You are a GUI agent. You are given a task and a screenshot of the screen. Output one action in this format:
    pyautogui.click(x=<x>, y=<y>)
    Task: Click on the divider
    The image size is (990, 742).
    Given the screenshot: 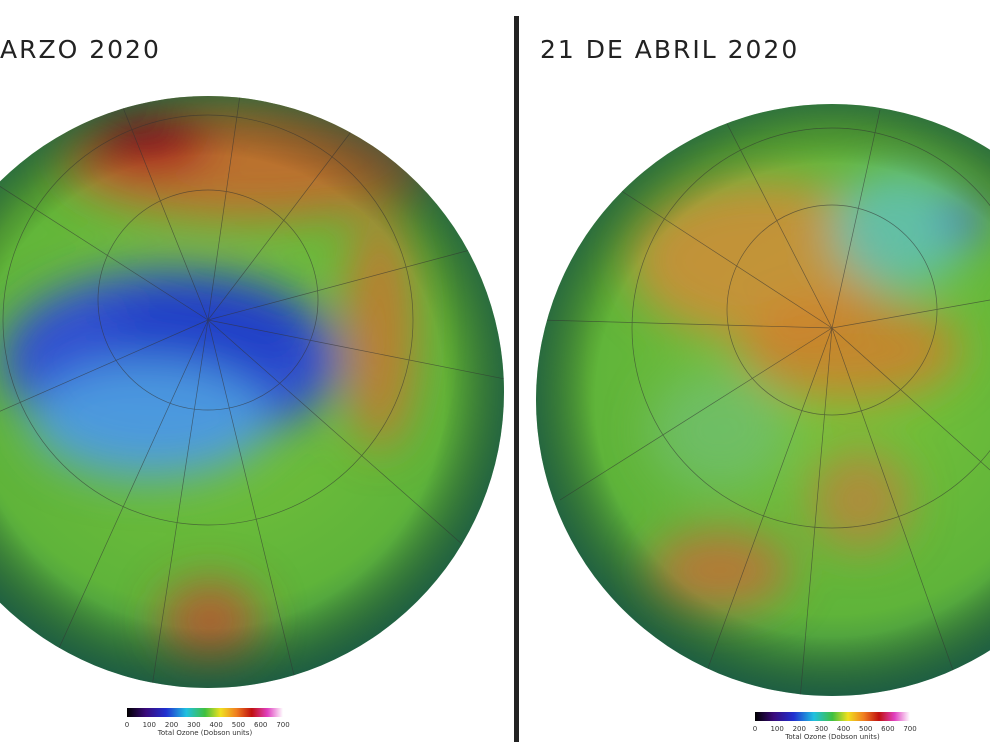 What is the action you would take?
    pyautogui.click(x=516, y=379)
    